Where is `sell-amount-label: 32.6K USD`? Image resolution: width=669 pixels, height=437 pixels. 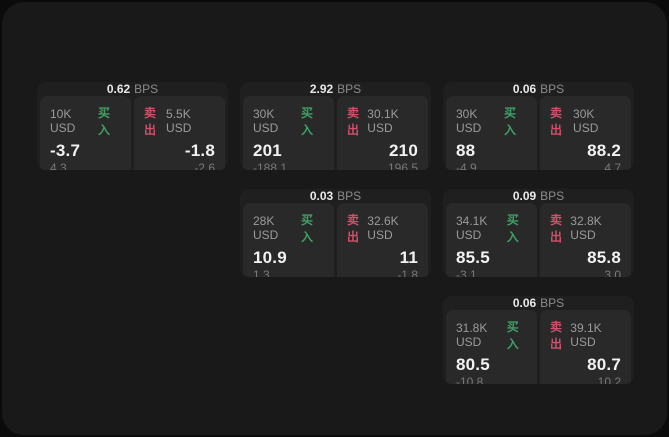 sell-amount-label: 32.6K USD is located at coordinates (383, 228).